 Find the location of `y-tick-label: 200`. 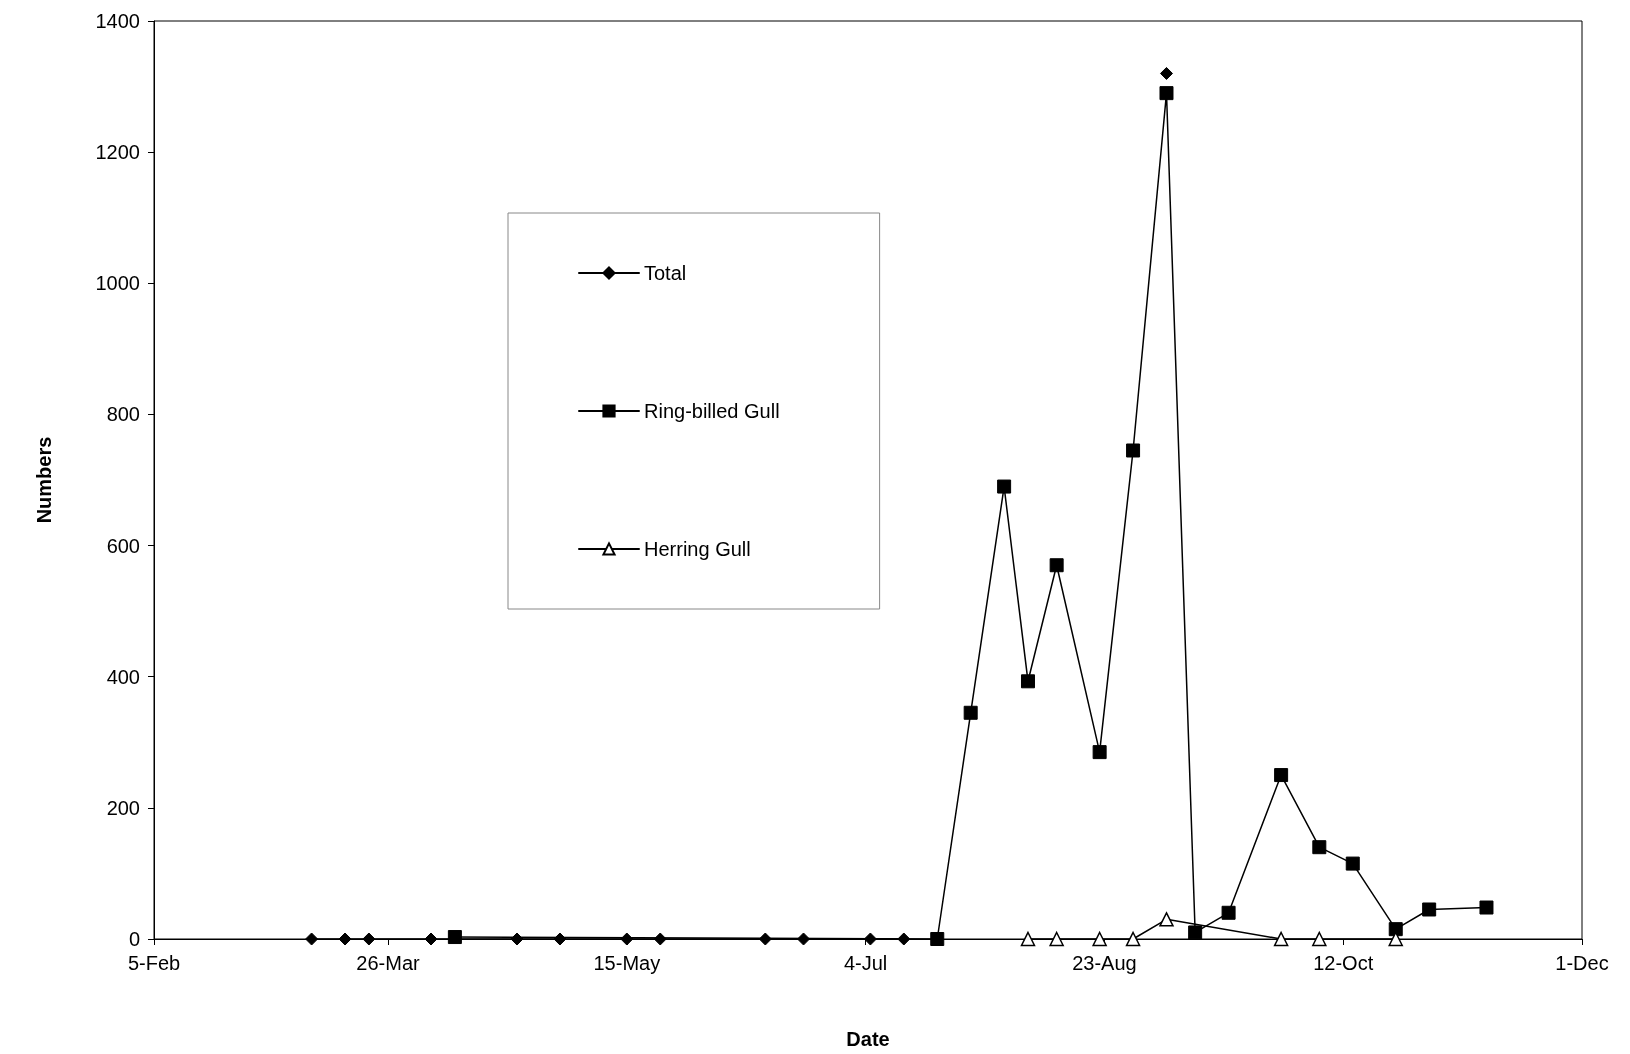

y-tick-label: 200 is located at coordinates (123, 807).